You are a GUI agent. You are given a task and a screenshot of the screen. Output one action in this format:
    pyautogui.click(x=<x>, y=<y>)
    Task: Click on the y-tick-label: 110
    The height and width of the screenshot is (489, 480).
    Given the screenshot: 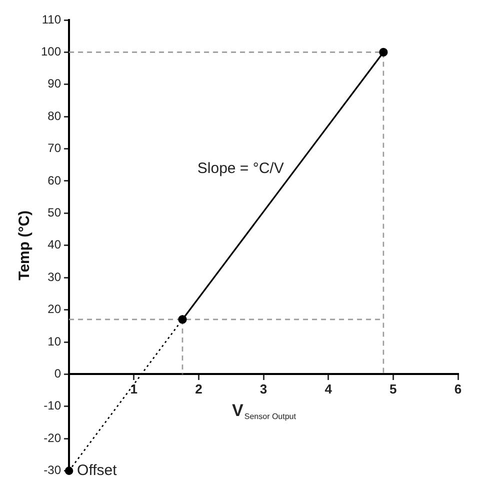 What is the action you would take?
    pyautogui.click(x=52, y=19)
    